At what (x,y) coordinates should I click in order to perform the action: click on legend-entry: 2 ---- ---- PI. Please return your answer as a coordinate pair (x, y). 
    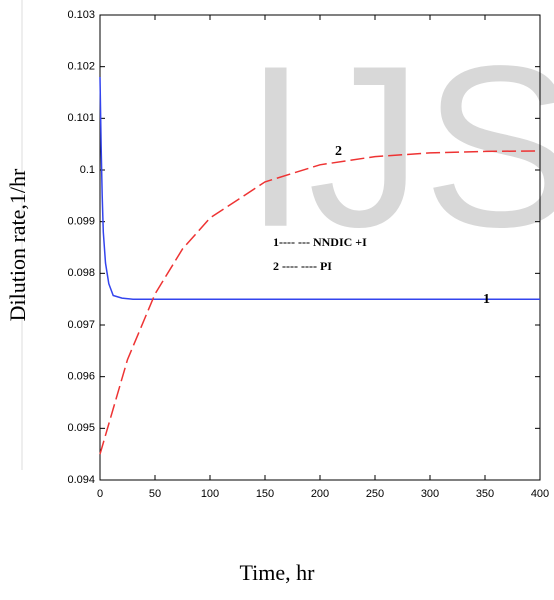
    Looking at the image, I should click on (302, 266).